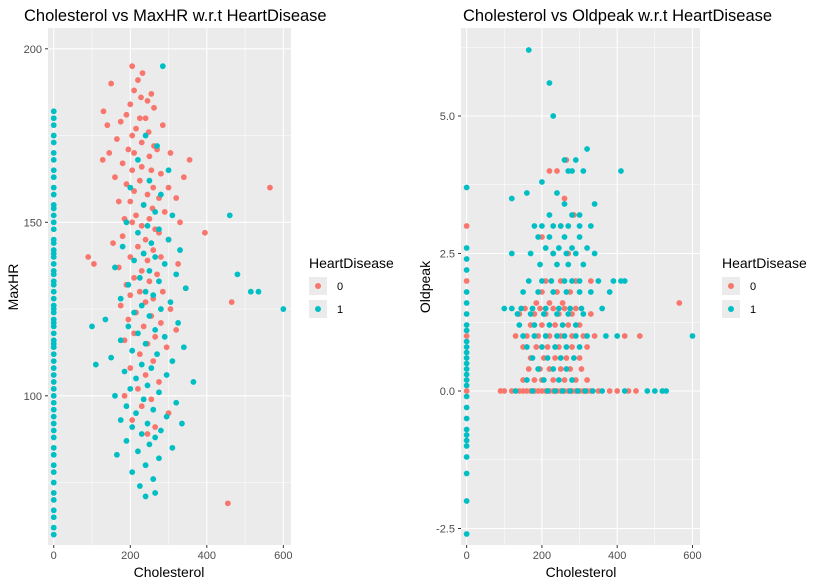 The image size is (825, 586). What do you see at coordinates (175, 16) in the screenshot?
I see `chart-1-title: Cholesterol vs MaxHR w.r.t HeartDisease` at bounding box center [175, 16].